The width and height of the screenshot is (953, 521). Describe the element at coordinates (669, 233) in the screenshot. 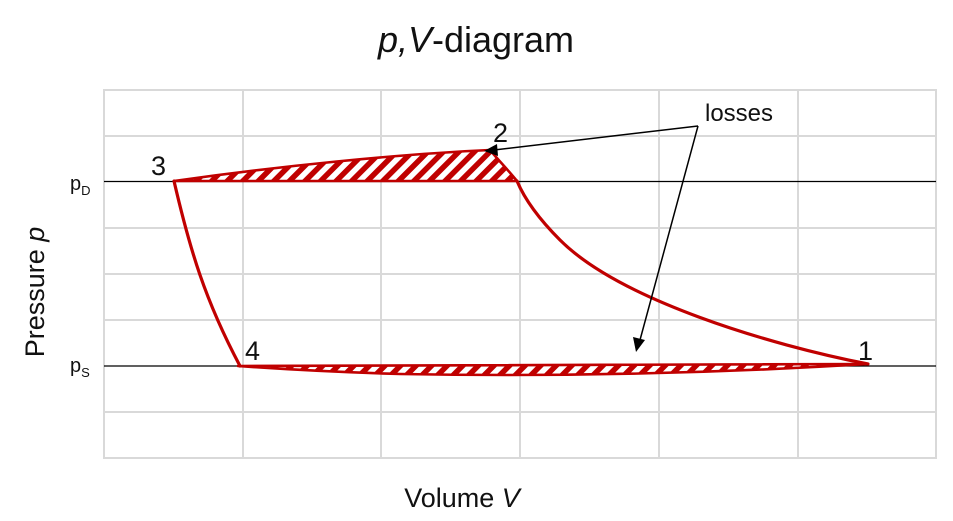

I see `losses-arrow-lower` at that location.